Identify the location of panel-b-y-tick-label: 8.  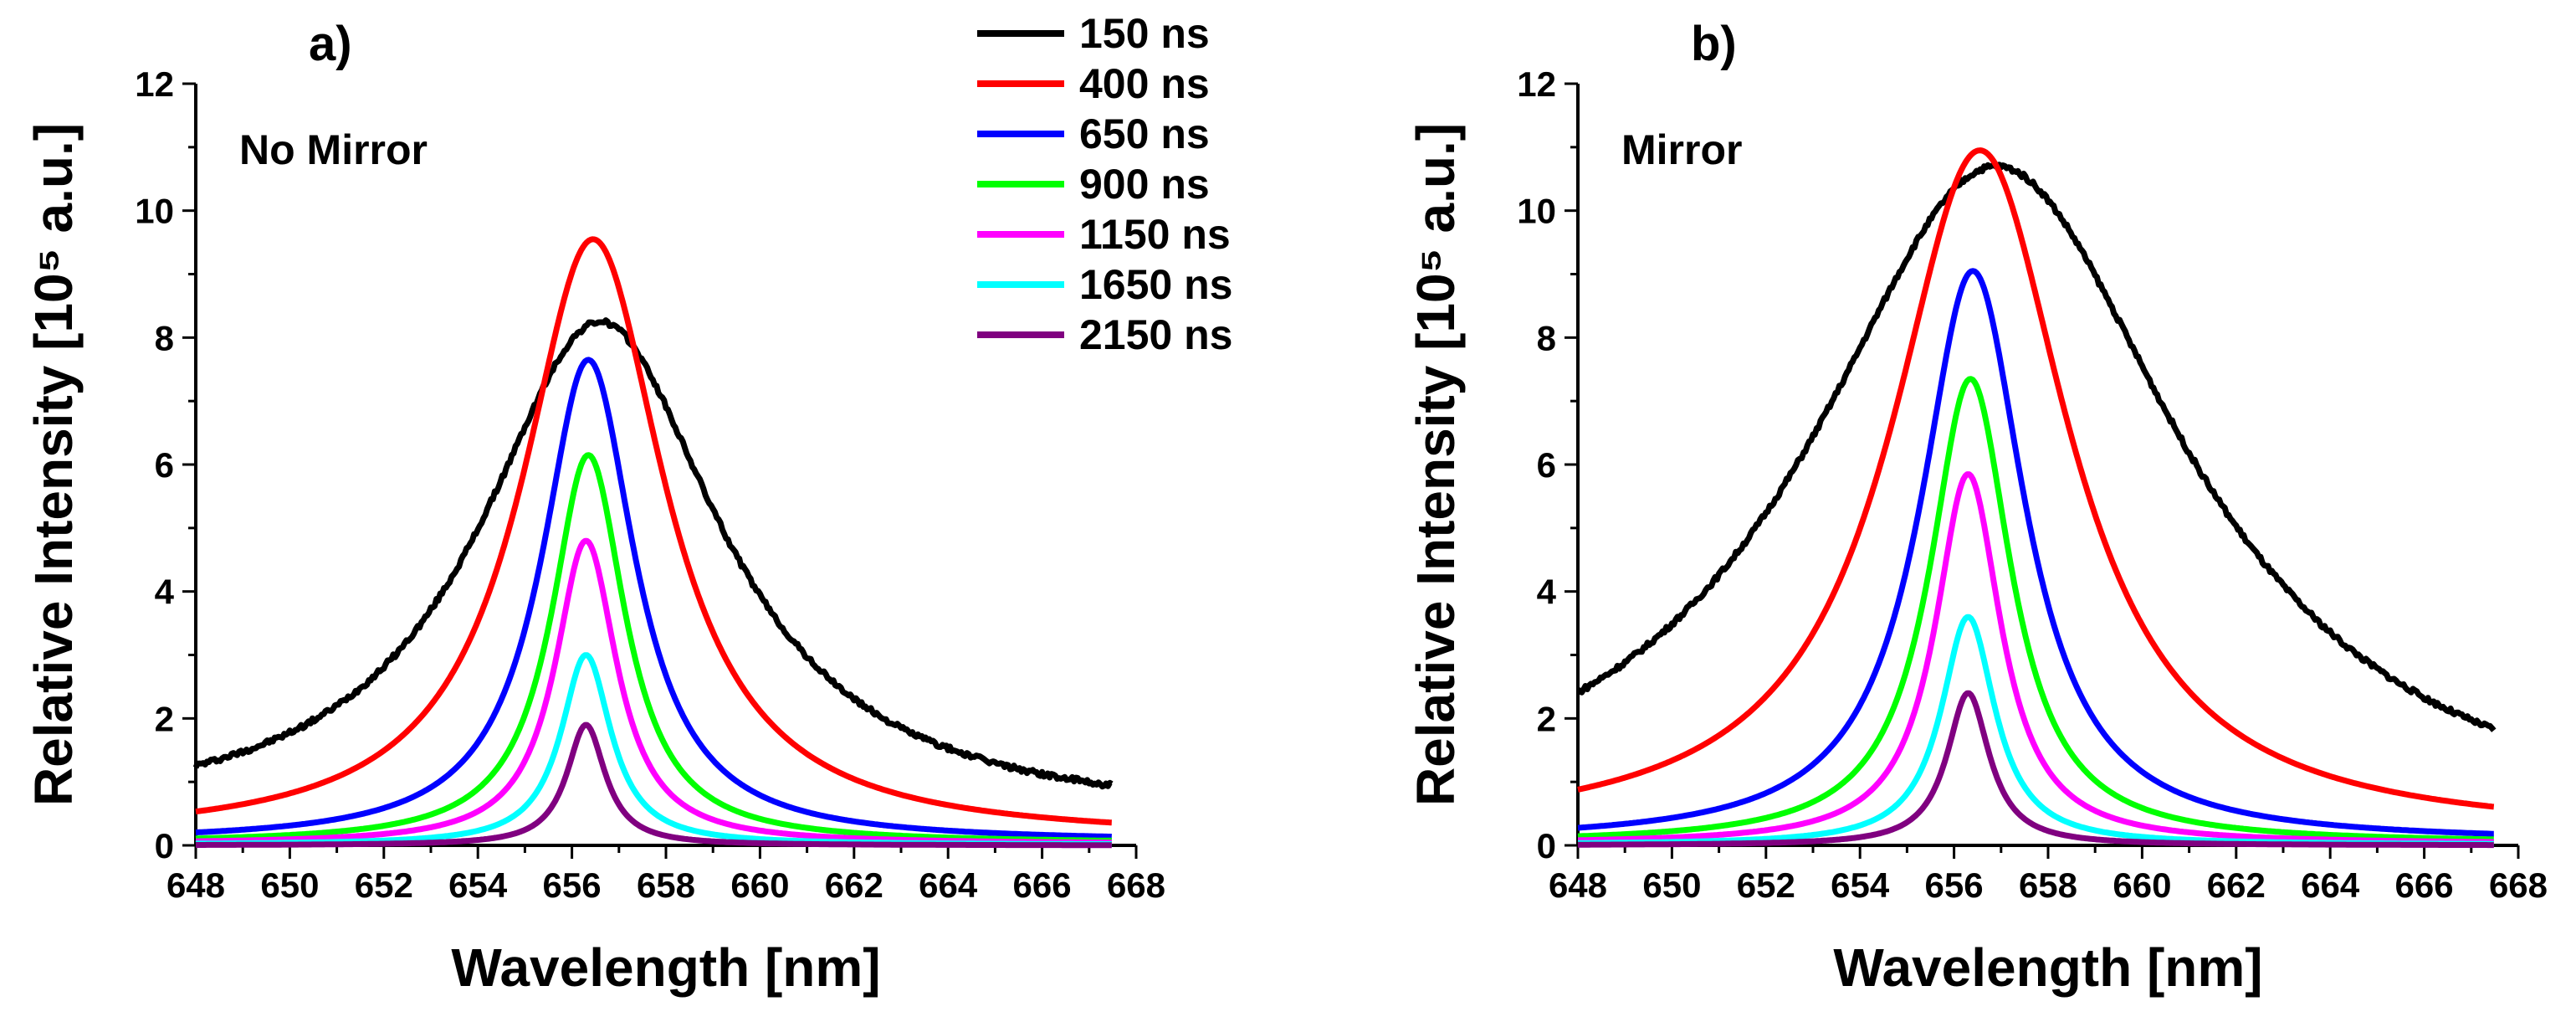
(1547, 338).